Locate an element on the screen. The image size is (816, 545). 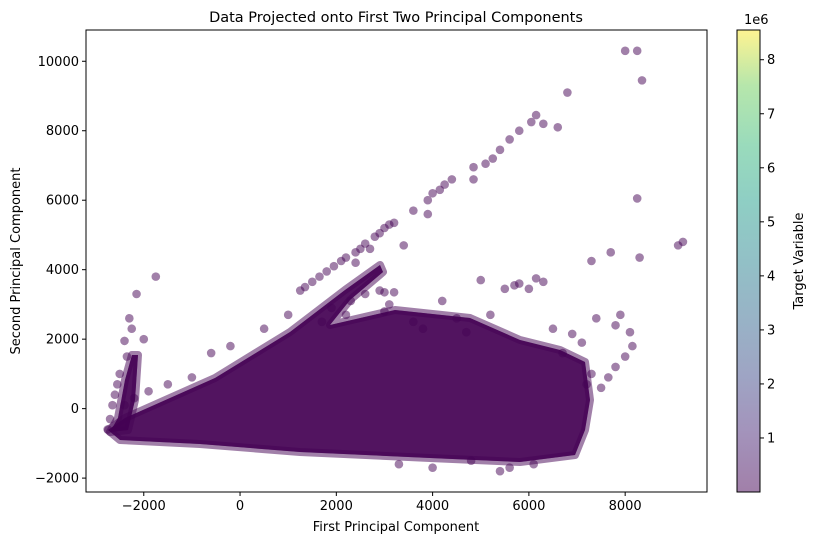
x-tick-label: 2000 is located at coordinates (336, 506).